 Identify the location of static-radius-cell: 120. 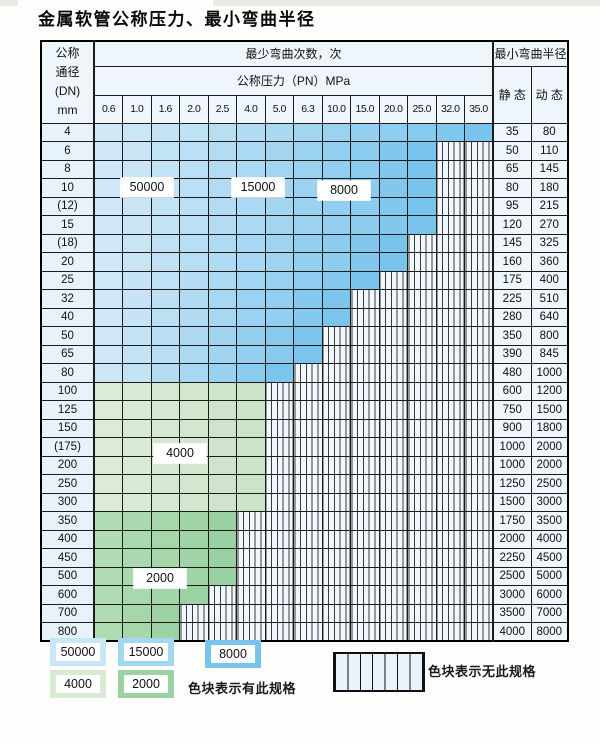
(512, 225).